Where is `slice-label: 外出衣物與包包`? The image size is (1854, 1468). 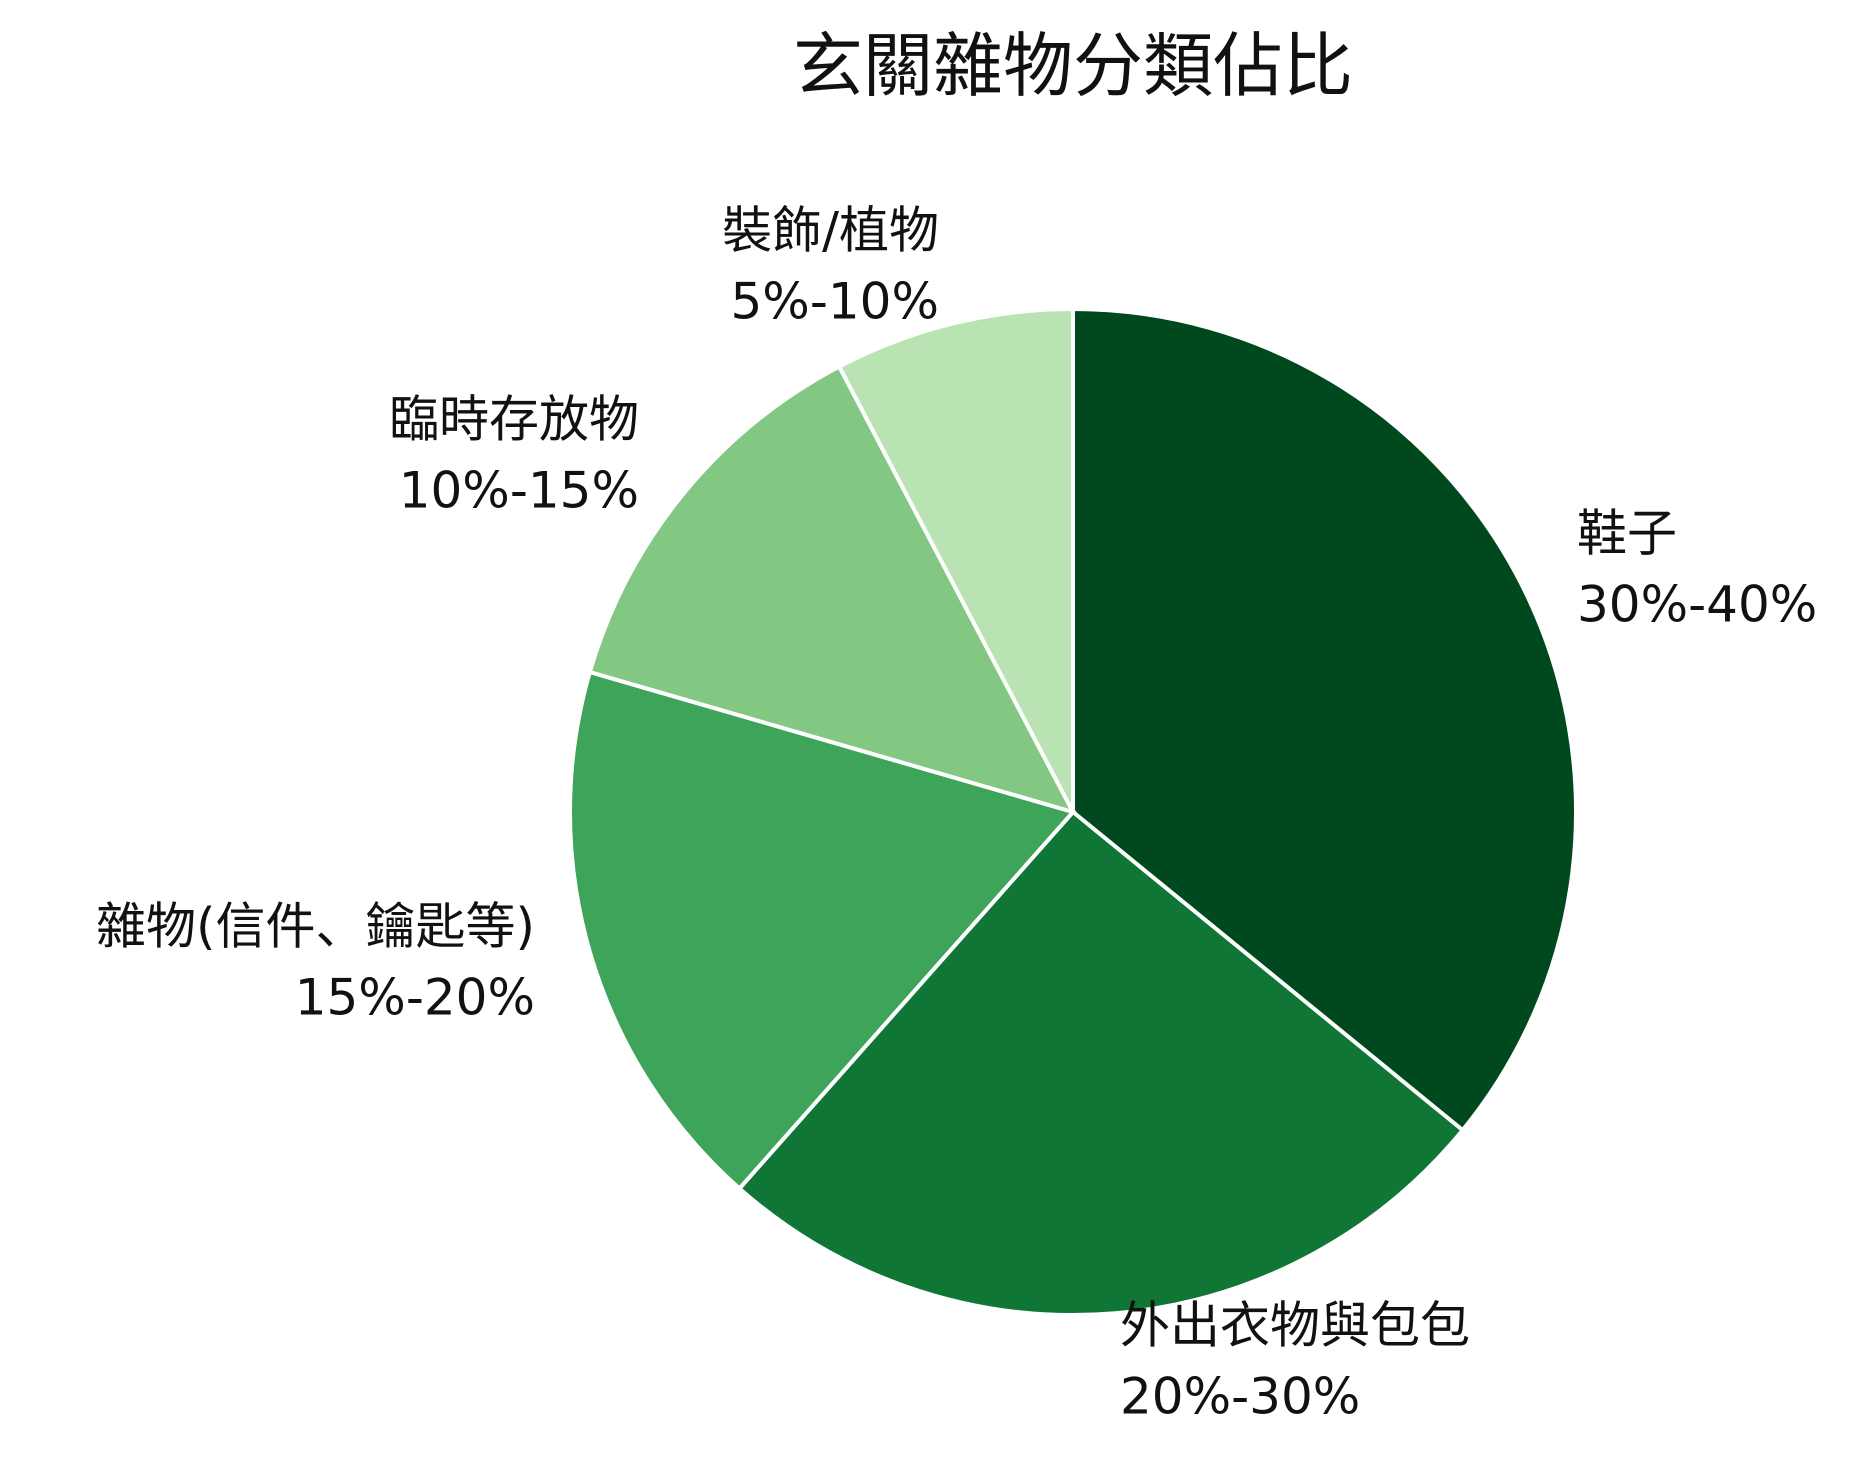 slice-label: 外出衣物與包包 is located at coordinates (1295, 1326).